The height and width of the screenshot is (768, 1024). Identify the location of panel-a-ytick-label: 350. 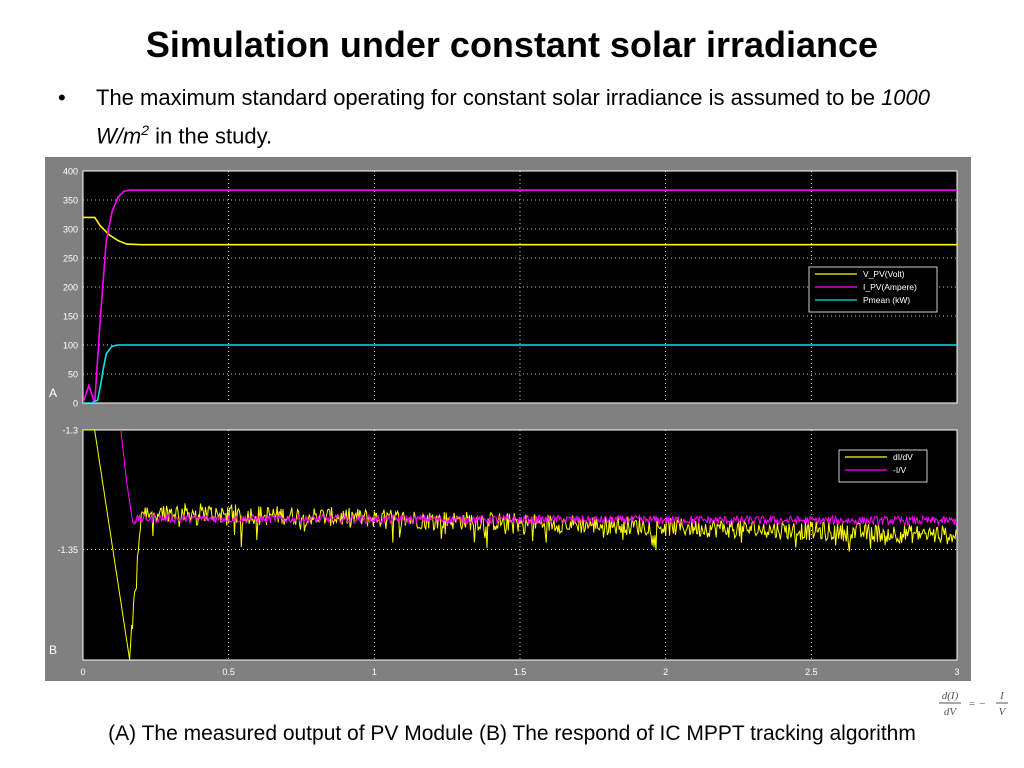
(70, 201).